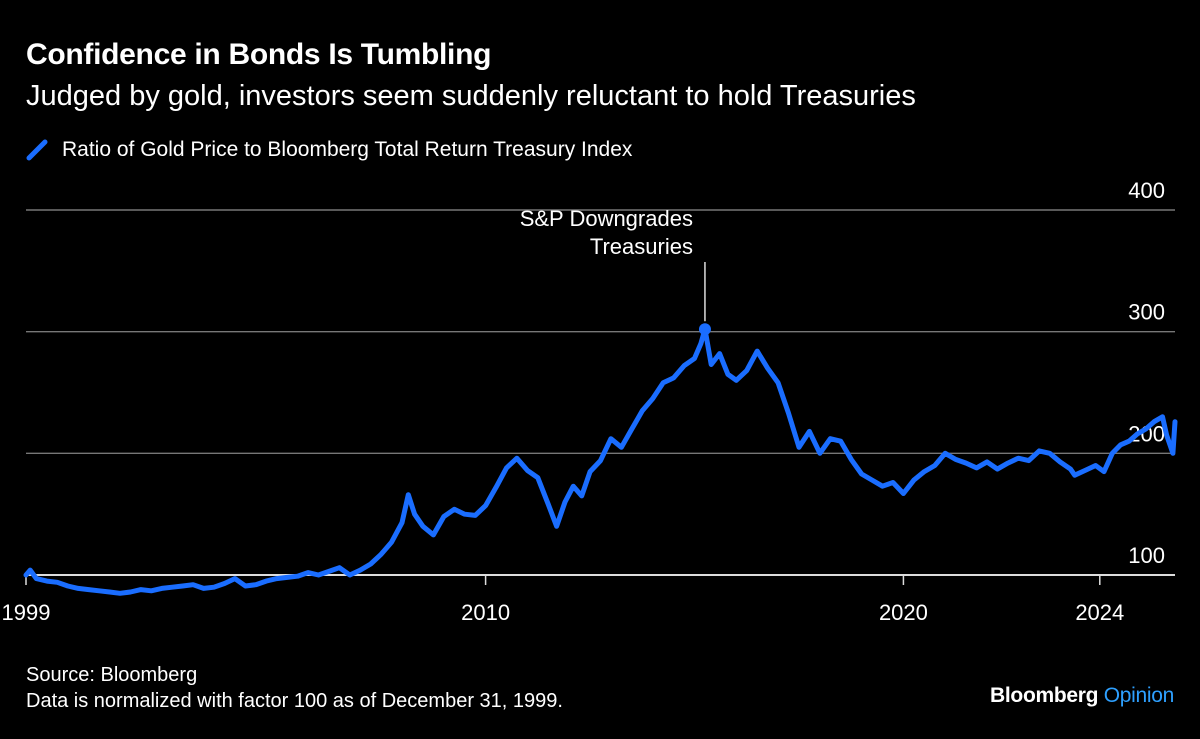 Image resolution: width=1200 pixels, height=739 pixels. What do you see at coordinates (1139, 695) in the screenshot?
I see `brand-suffix: Opinion` at bounding box center [1139, 695].